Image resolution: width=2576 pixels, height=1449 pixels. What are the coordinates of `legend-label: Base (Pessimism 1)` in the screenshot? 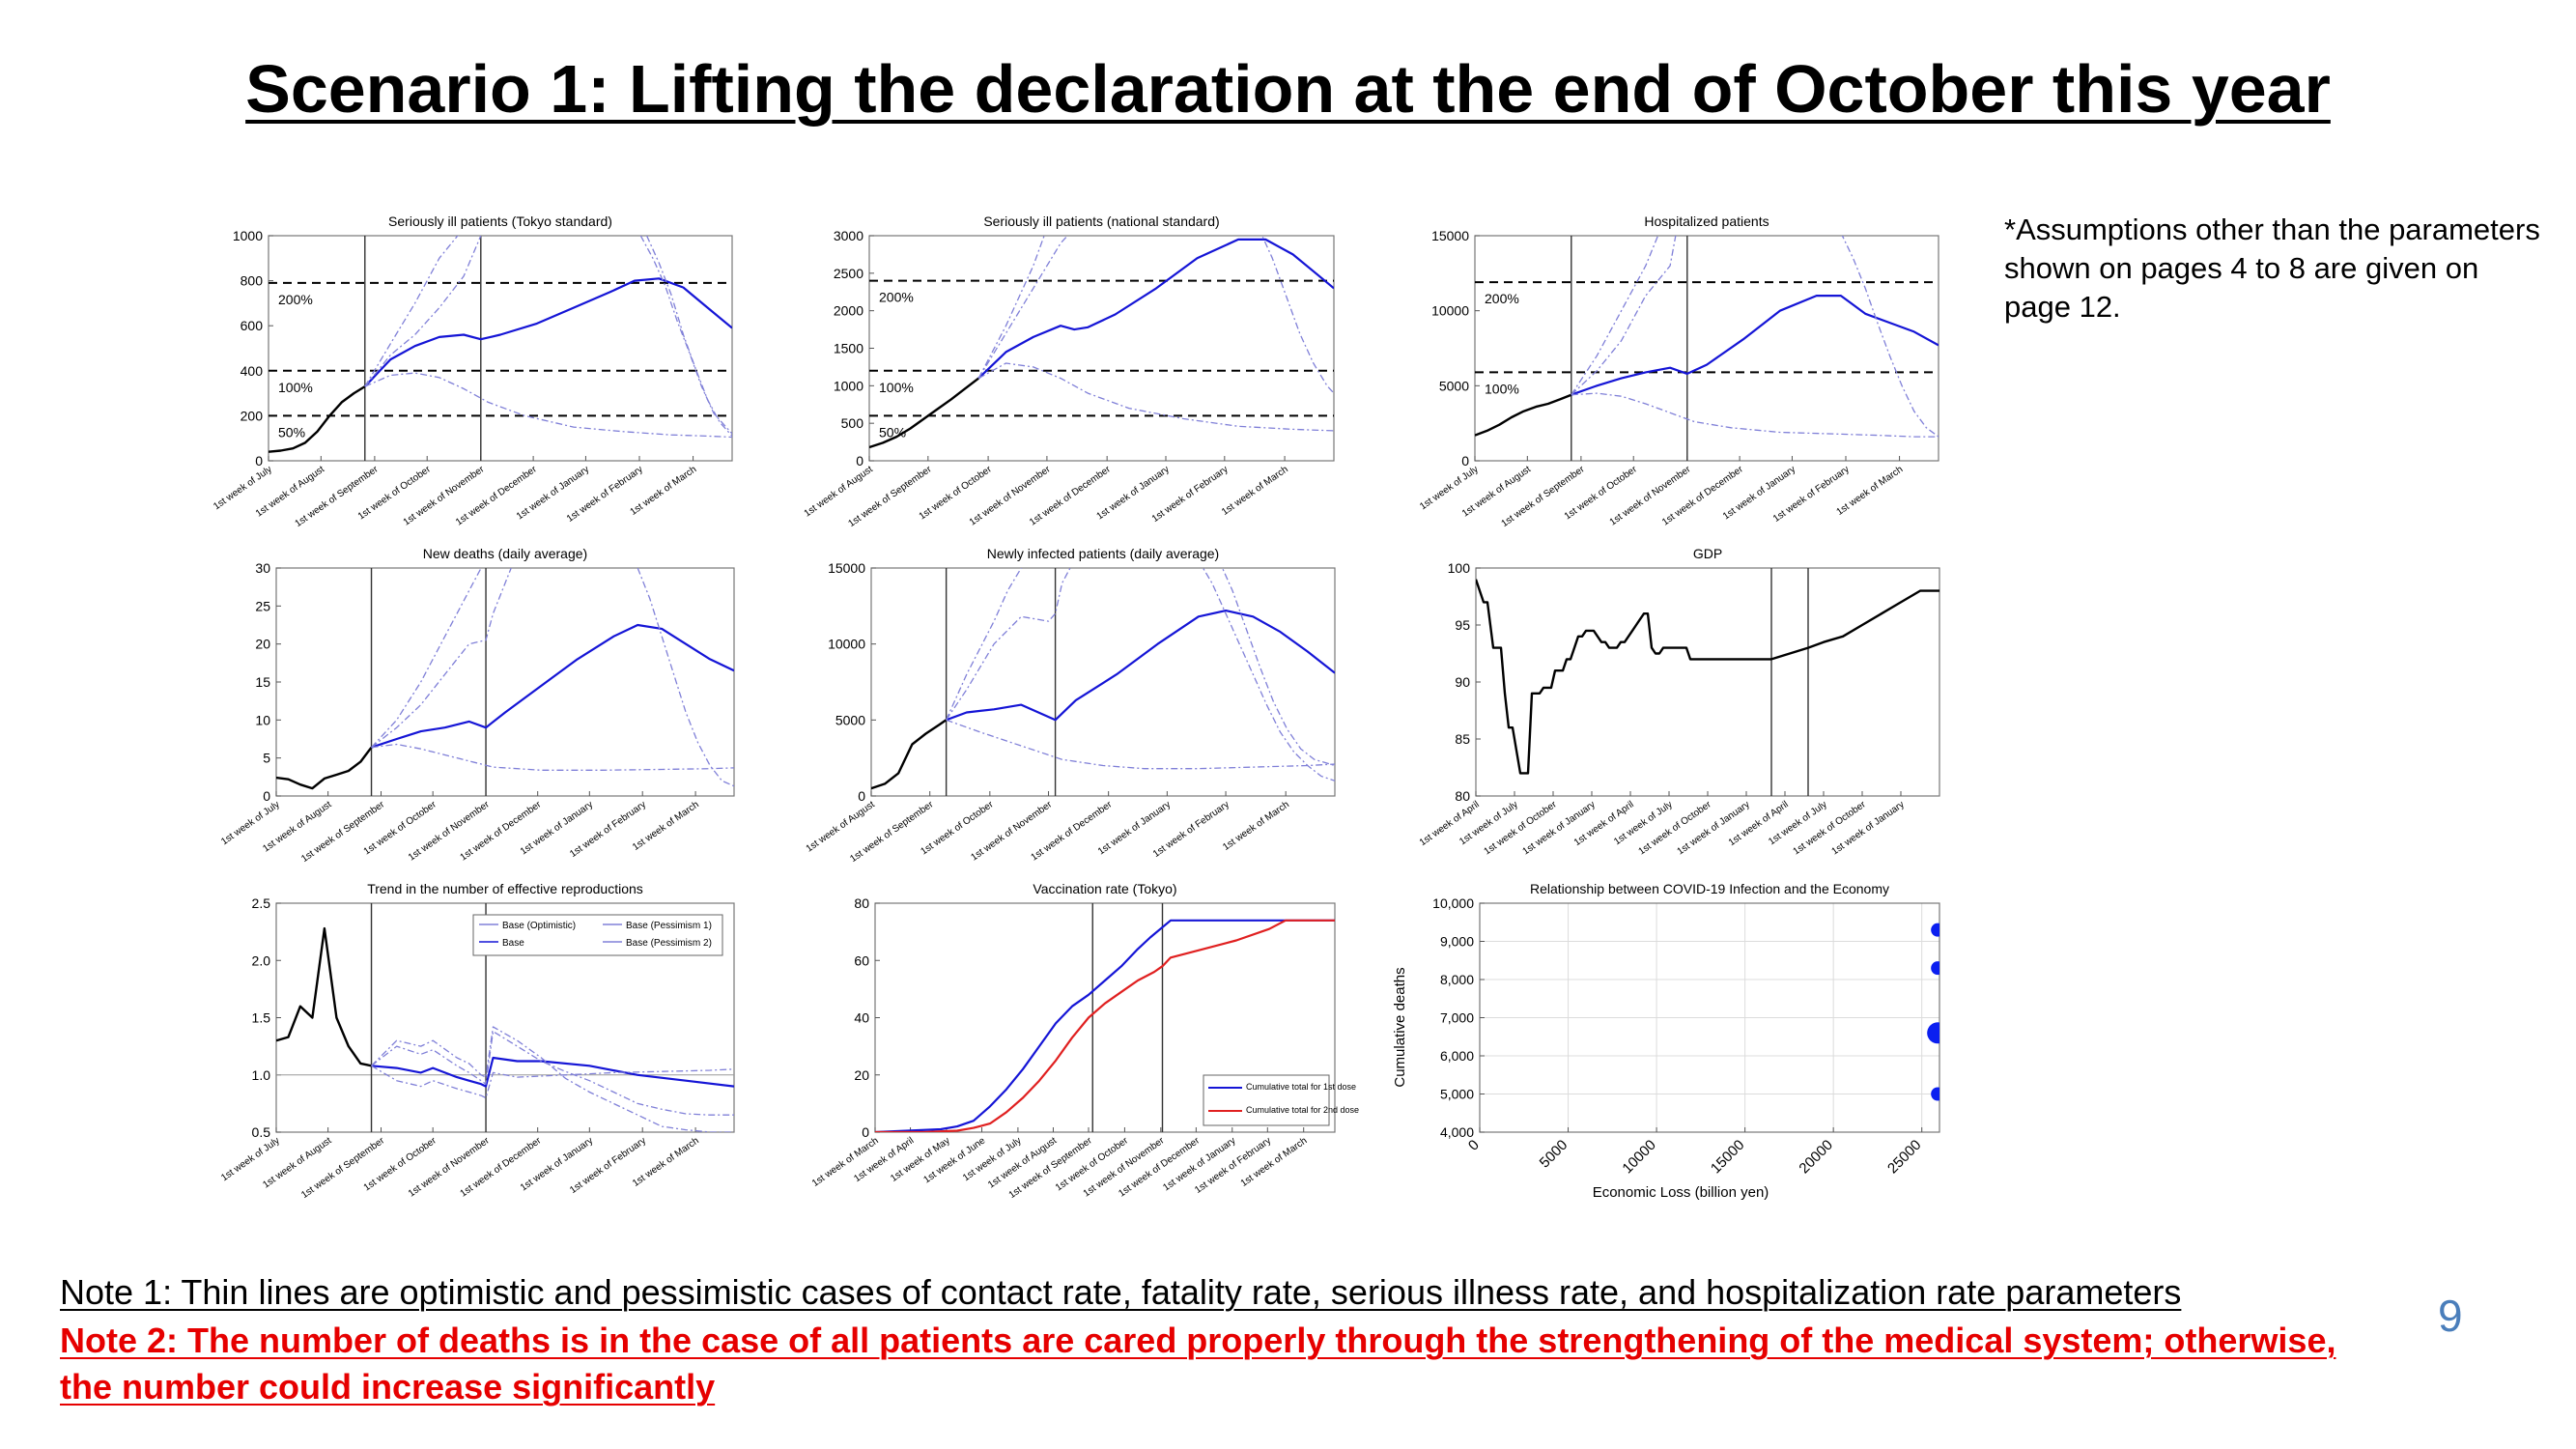 It's located at (669, 926).